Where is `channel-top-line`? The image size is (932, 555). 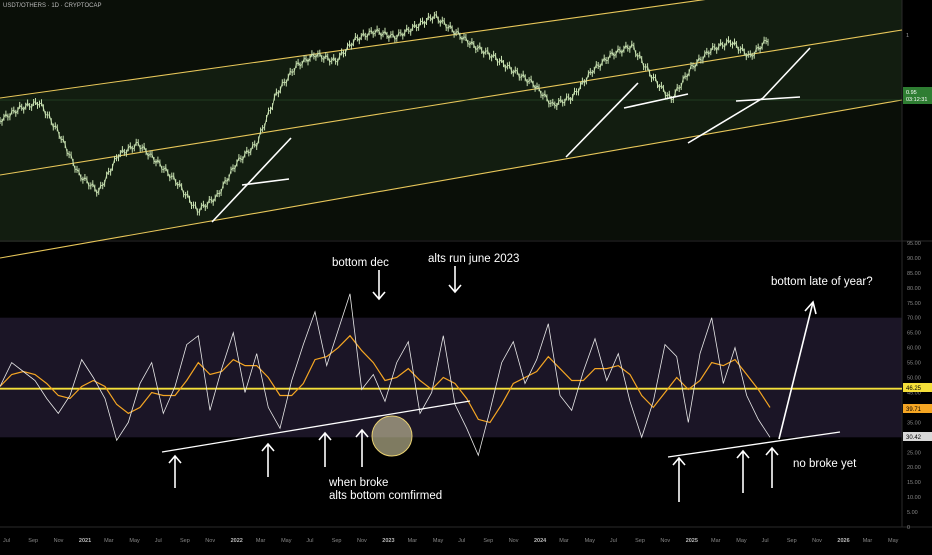 channel-top-line is located at coordinates (353, 49).